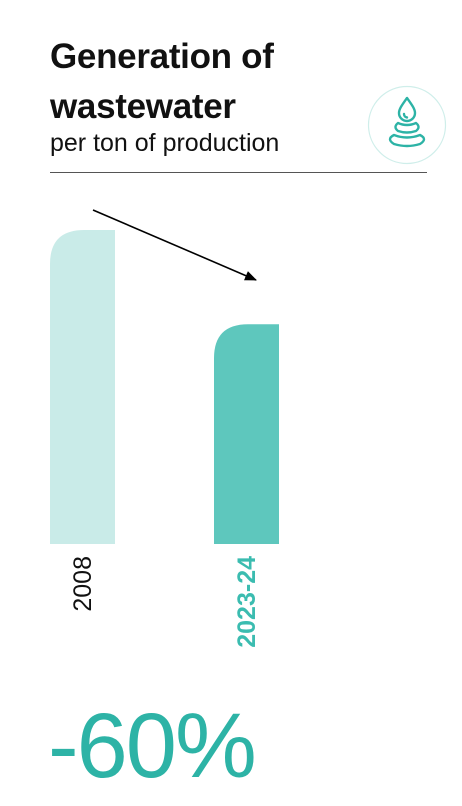 The height and width of the screenshot is (806, 462). I want to click on chart-title: Generation of wastewater, so click(162, 81).